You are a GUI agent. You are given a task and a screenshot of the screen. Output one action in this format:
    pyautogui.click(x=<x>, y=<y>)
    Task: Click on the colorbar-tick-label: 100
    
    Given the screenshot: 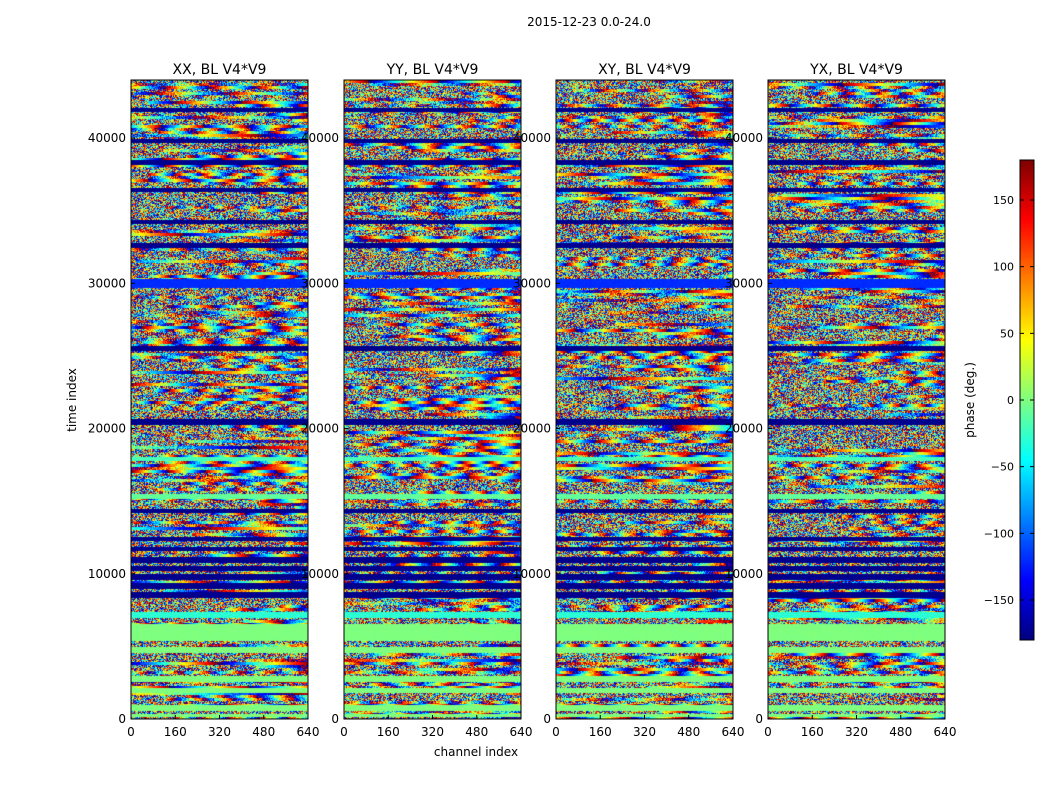 What is the action you would take?
    pyautogui.click(x=1003, y=267)
    